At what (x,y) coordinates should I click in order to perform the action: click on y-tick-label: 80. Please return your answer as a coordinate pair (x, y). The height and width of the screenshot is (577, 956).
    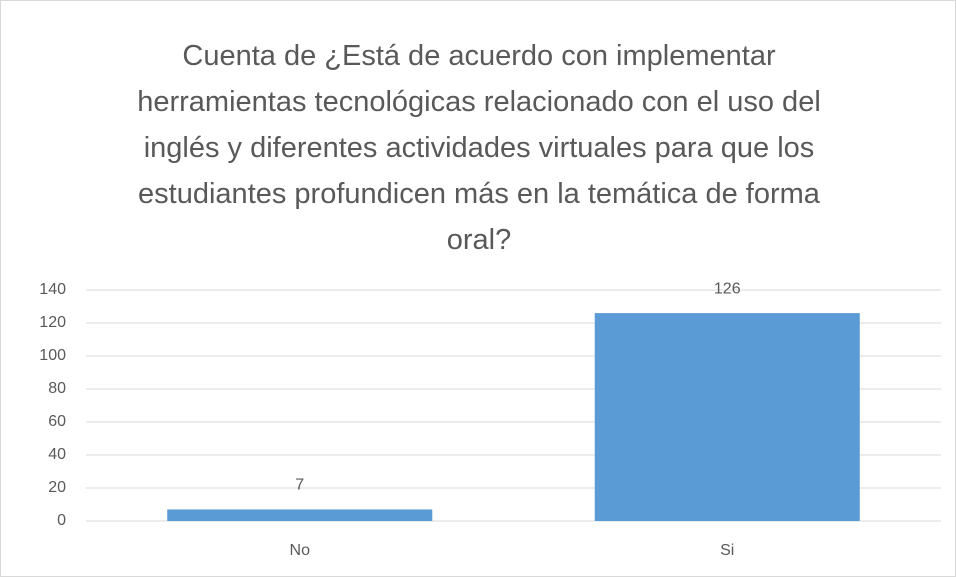
    Looking at the image, I should click on (57, 388).